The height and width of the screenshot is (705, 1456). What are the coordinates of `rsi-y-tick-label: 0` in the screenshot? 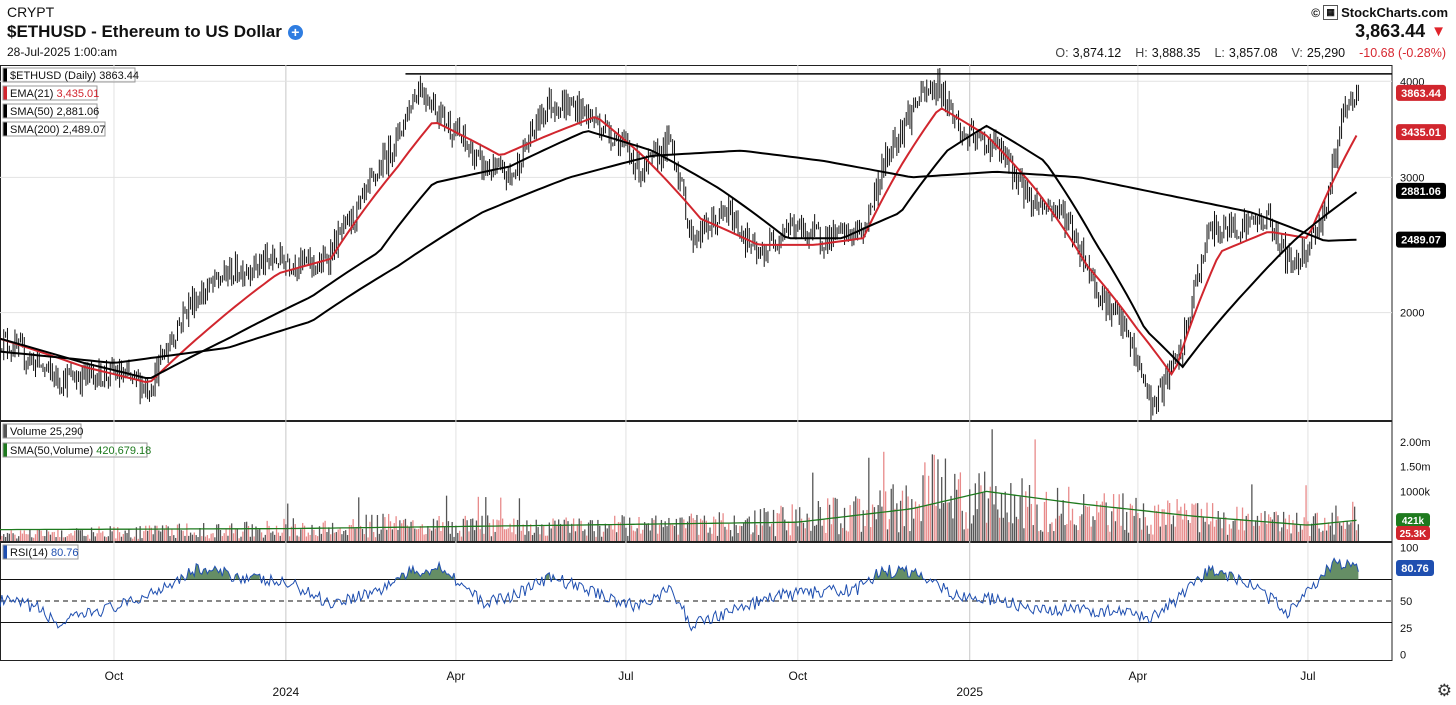 It's located at (1403, 656).